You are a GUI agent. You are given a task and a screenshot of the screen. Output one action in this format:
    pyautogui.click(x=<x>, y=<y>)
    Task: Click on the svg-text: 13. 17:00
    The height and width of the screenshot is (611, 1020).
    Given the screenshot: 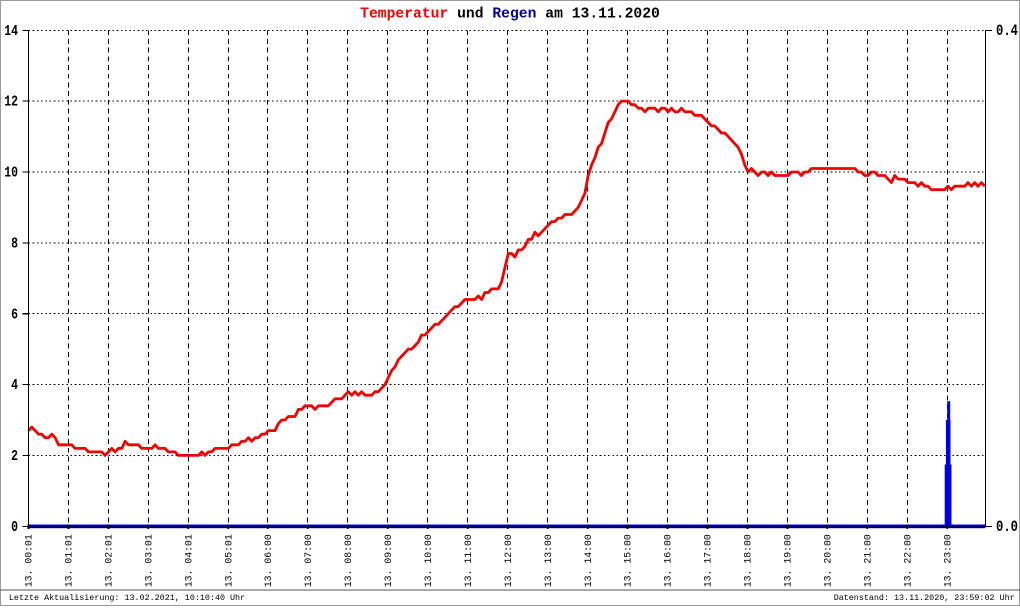 What is the action you would take?
    pyautogui.click(x=708, y=560)
    